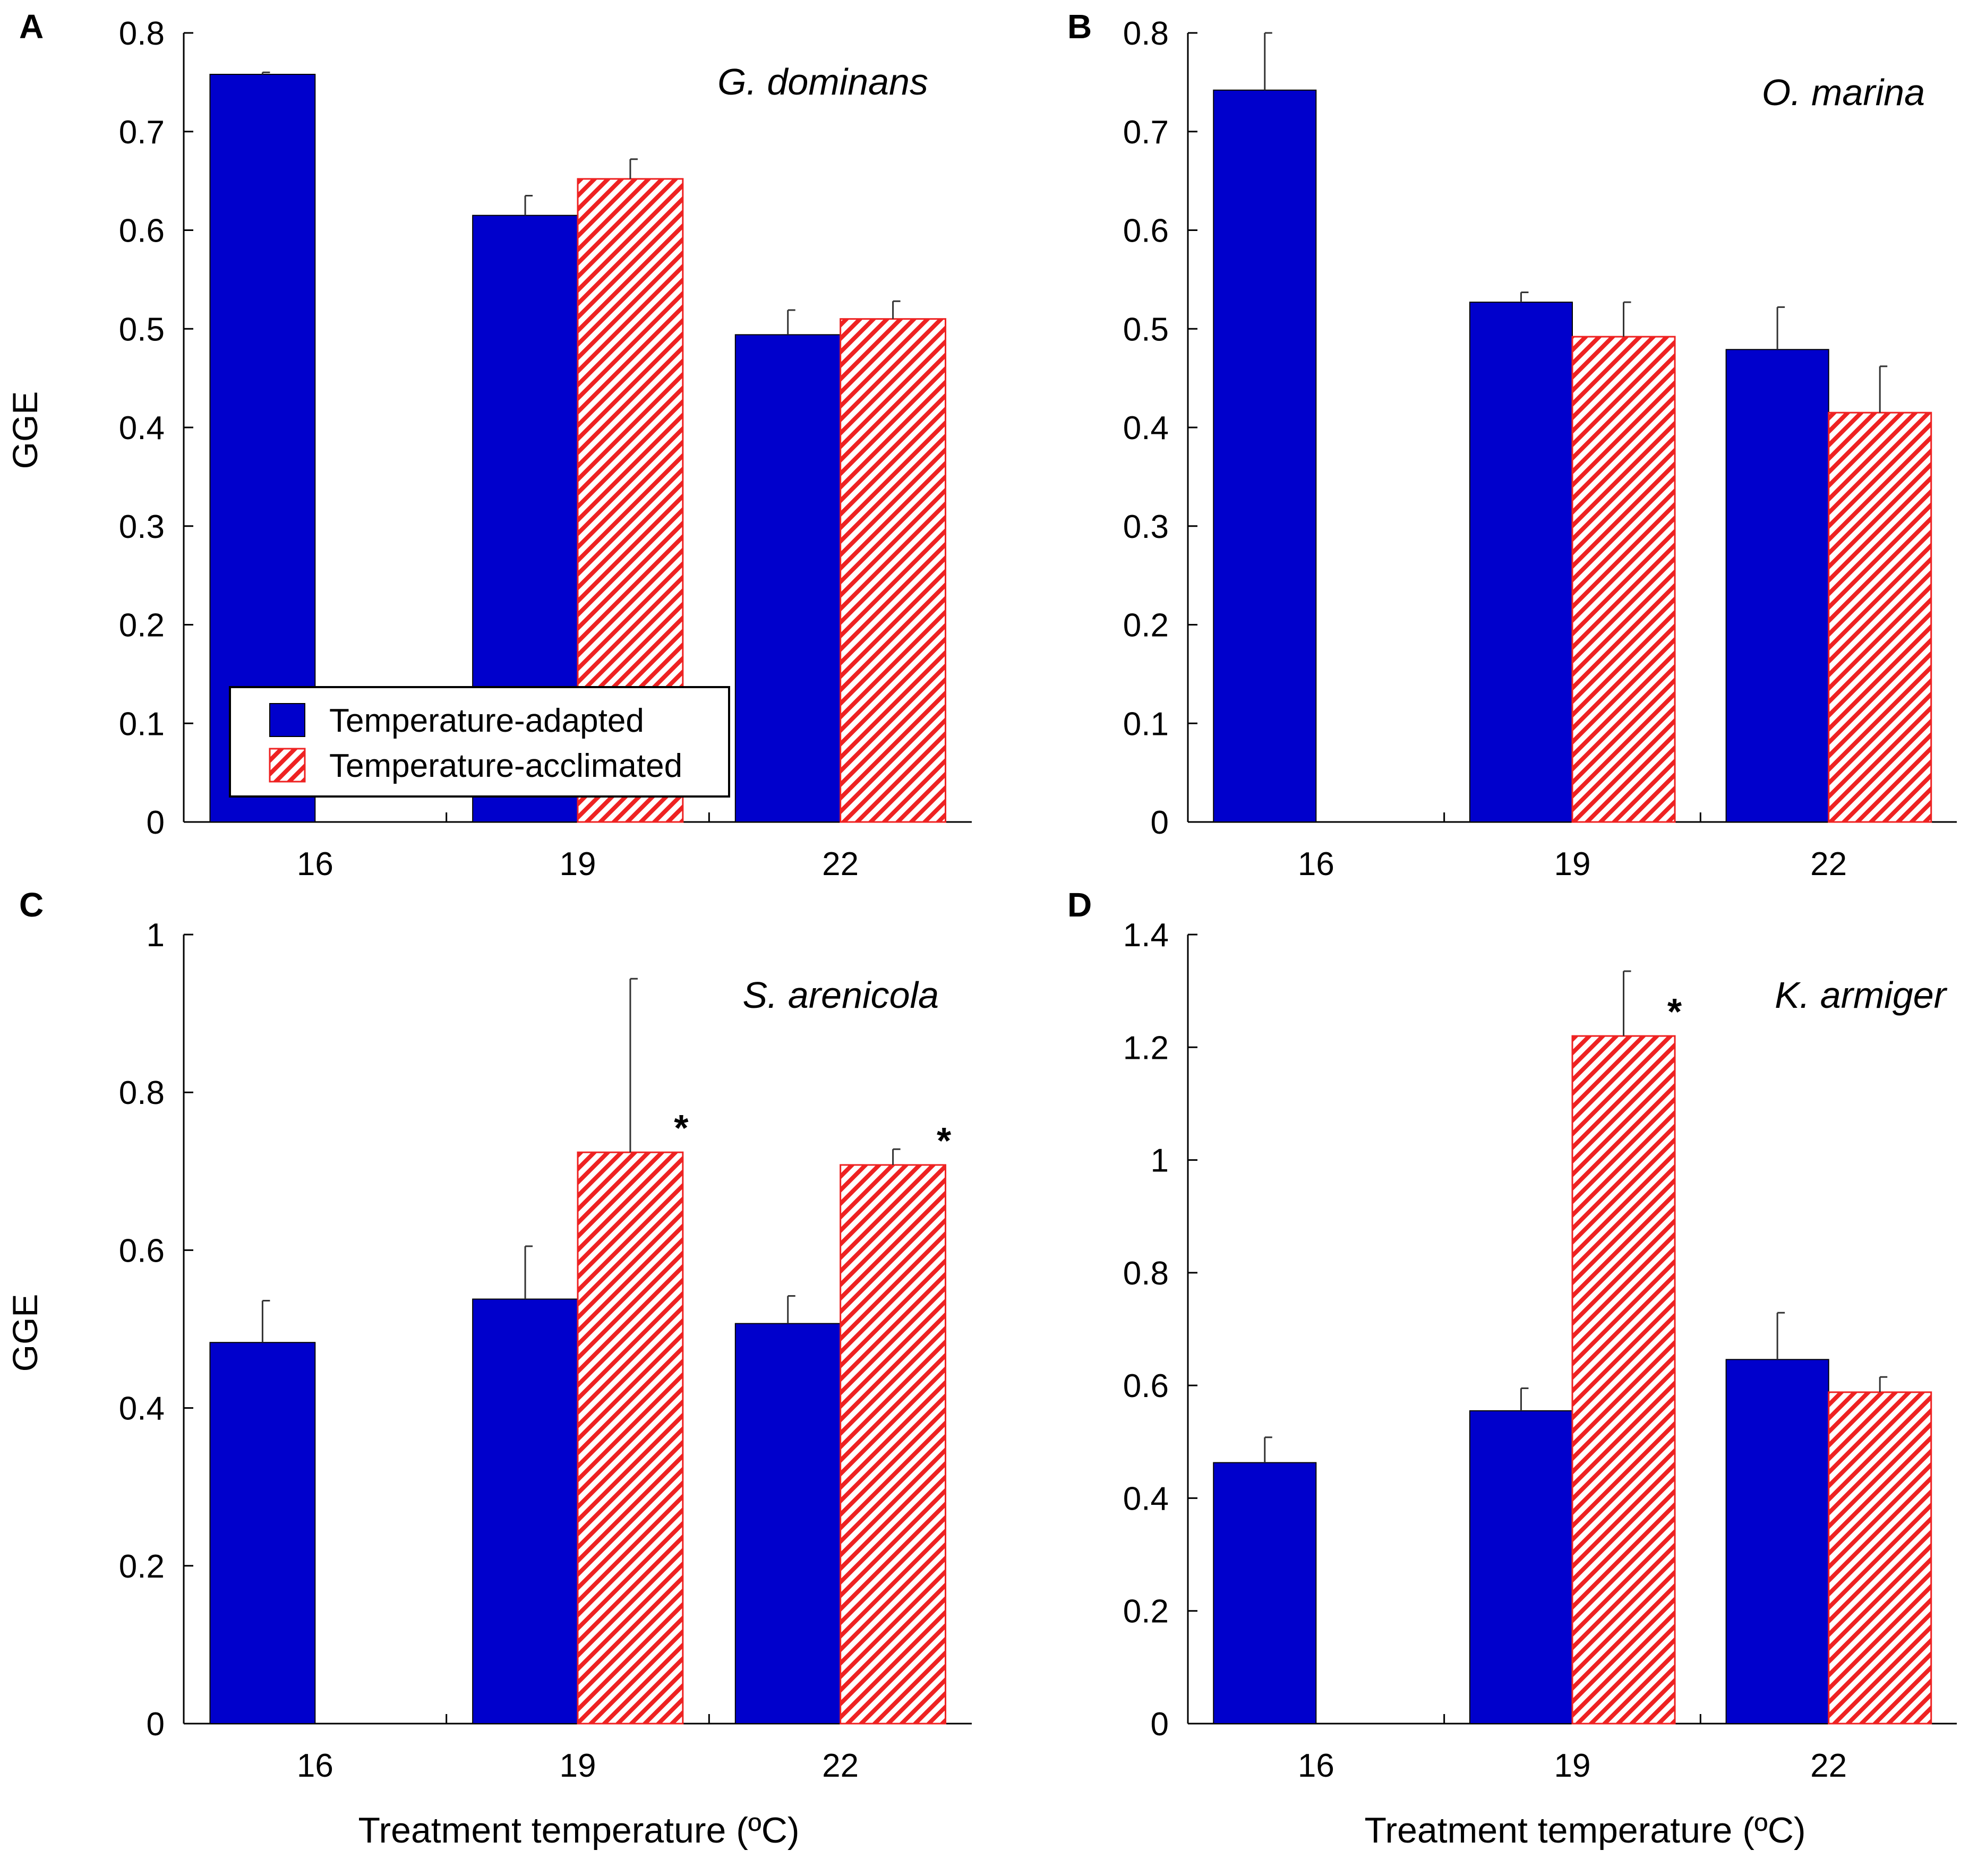 This screenshot has height=1876, width=1986. I want to click on species-label: O. marina, so click(1843, 92).